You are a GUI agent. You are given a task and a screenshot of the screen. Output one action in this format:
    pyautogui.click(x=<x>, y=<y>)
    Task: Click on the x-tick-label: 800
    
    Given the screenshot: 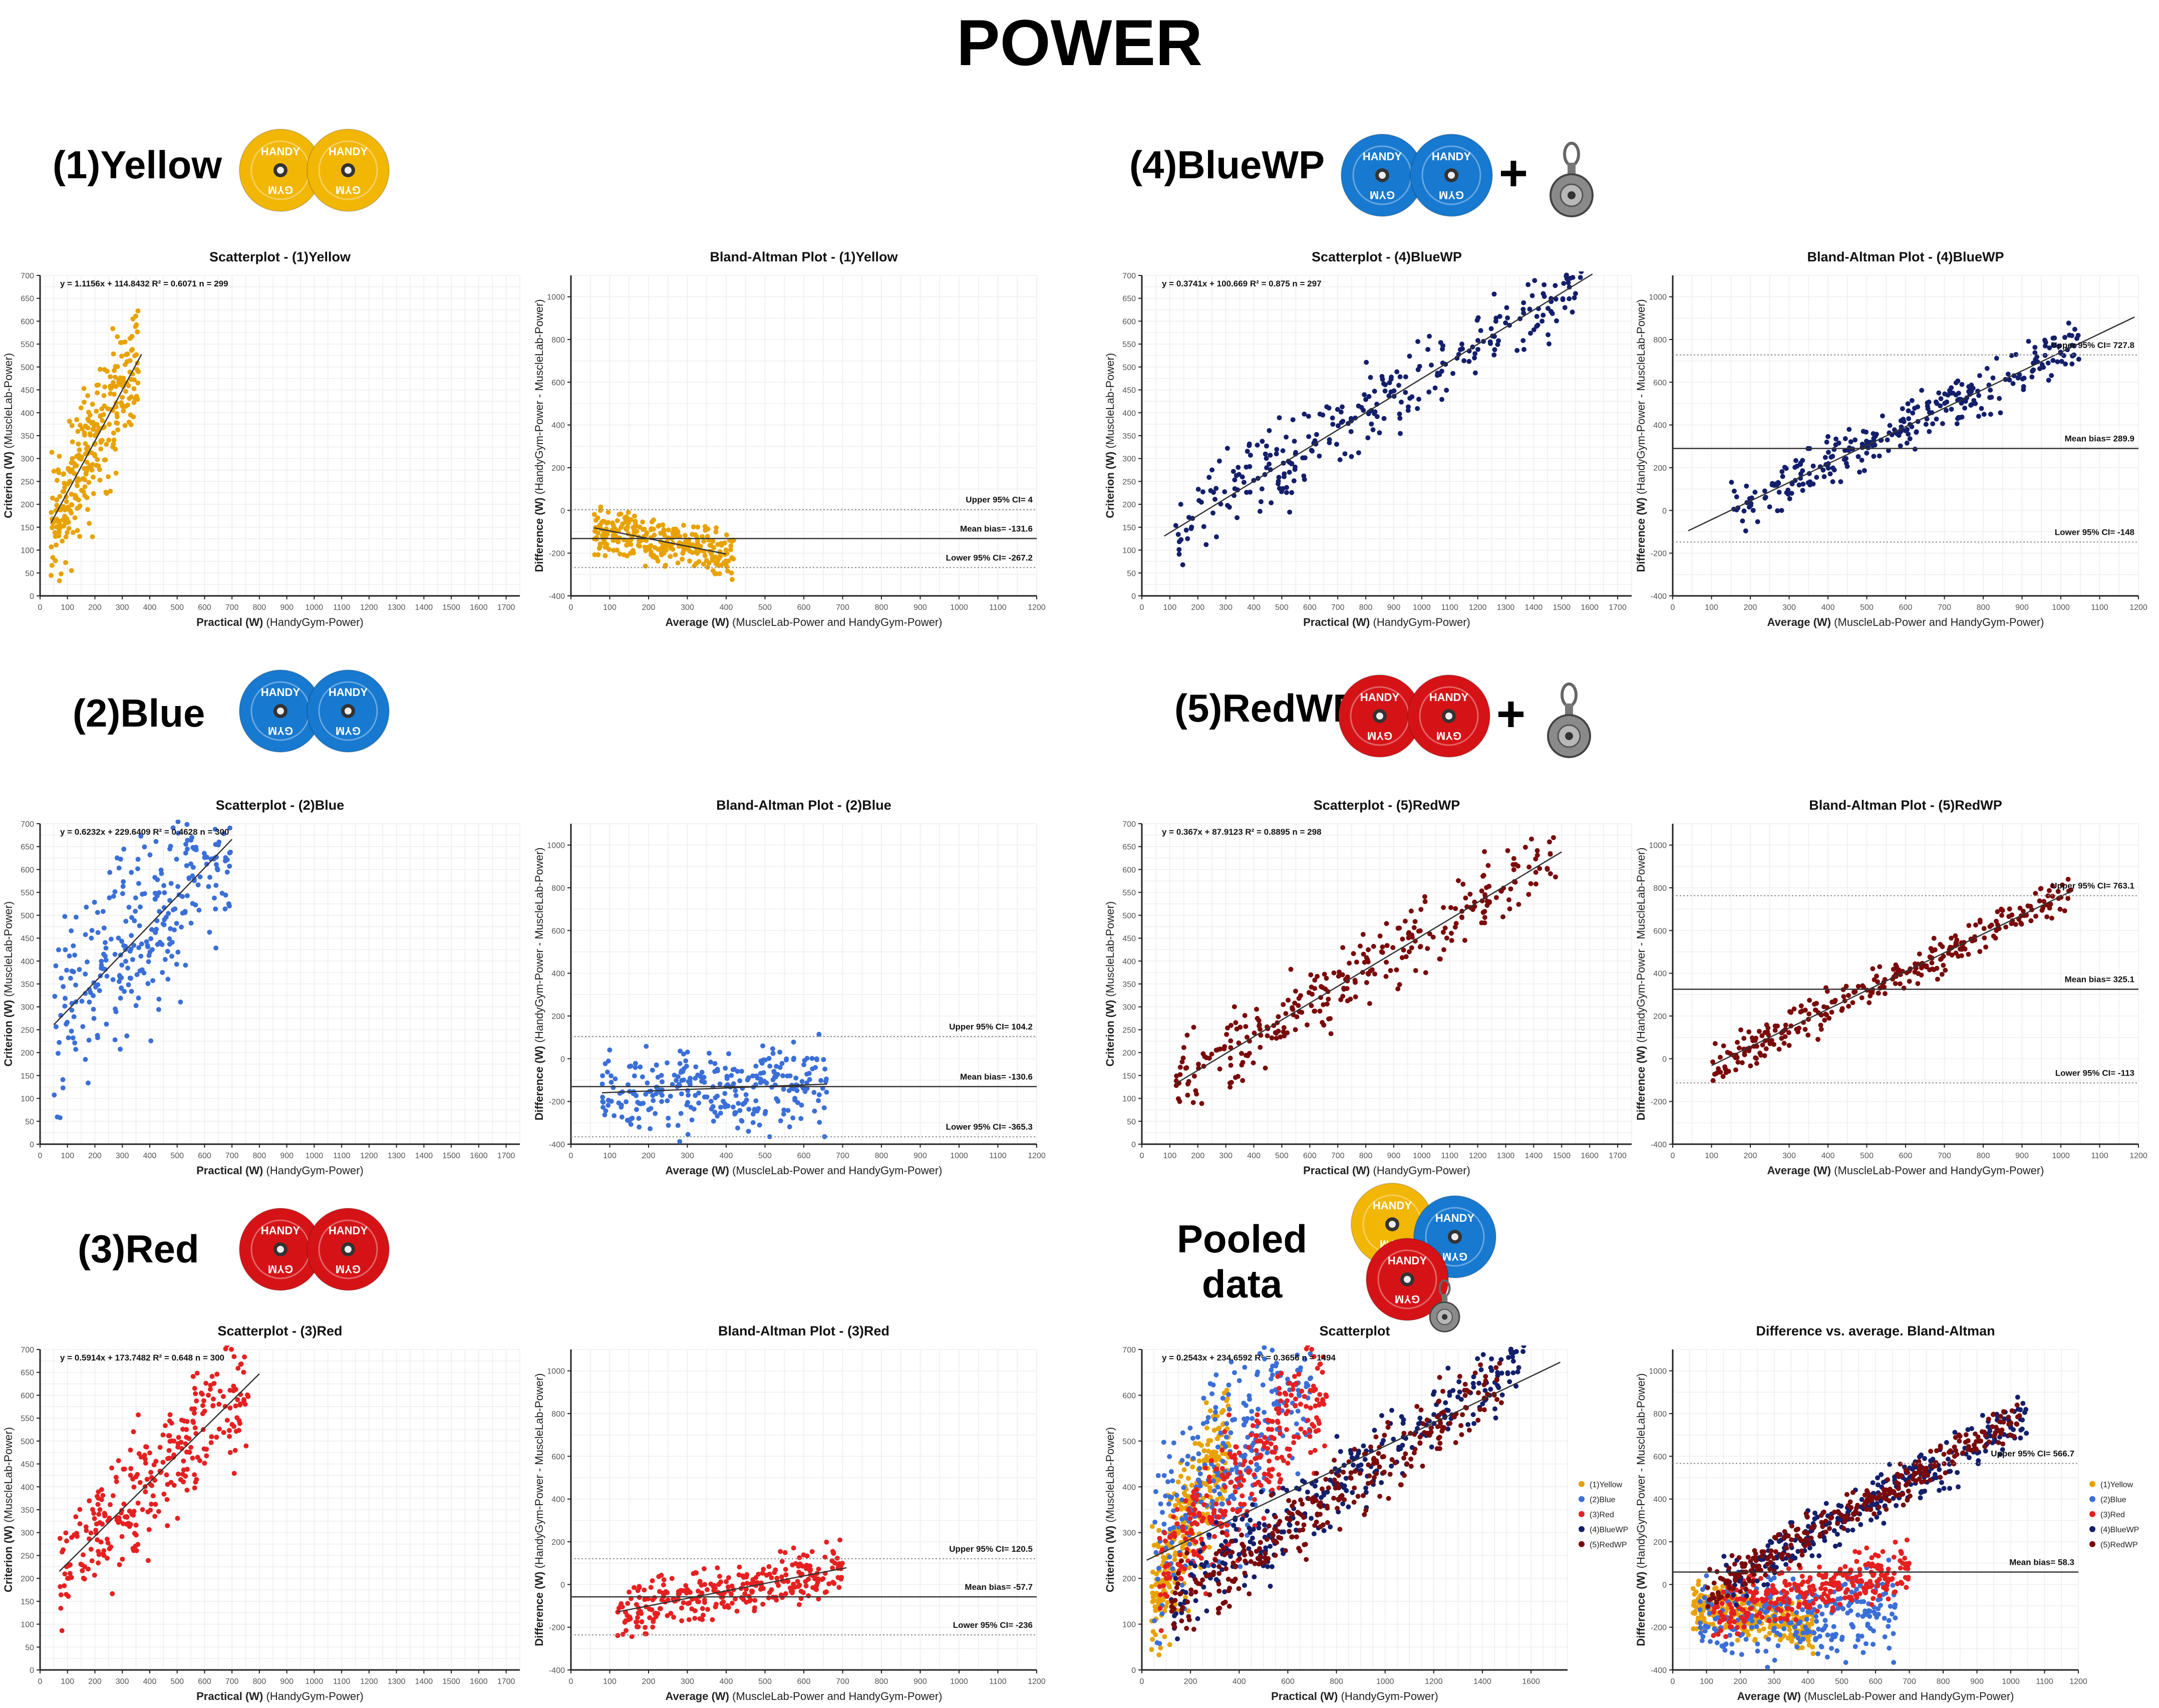 What is the action you would take?
    pyautogui.click(x=259, y=1681)
    